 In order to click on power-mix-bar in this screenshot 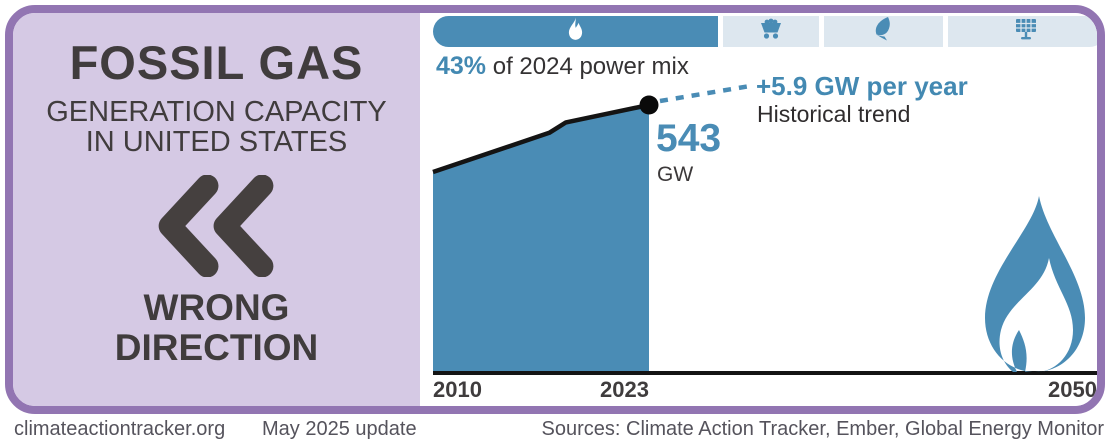, I will do `click(765, 31)`.